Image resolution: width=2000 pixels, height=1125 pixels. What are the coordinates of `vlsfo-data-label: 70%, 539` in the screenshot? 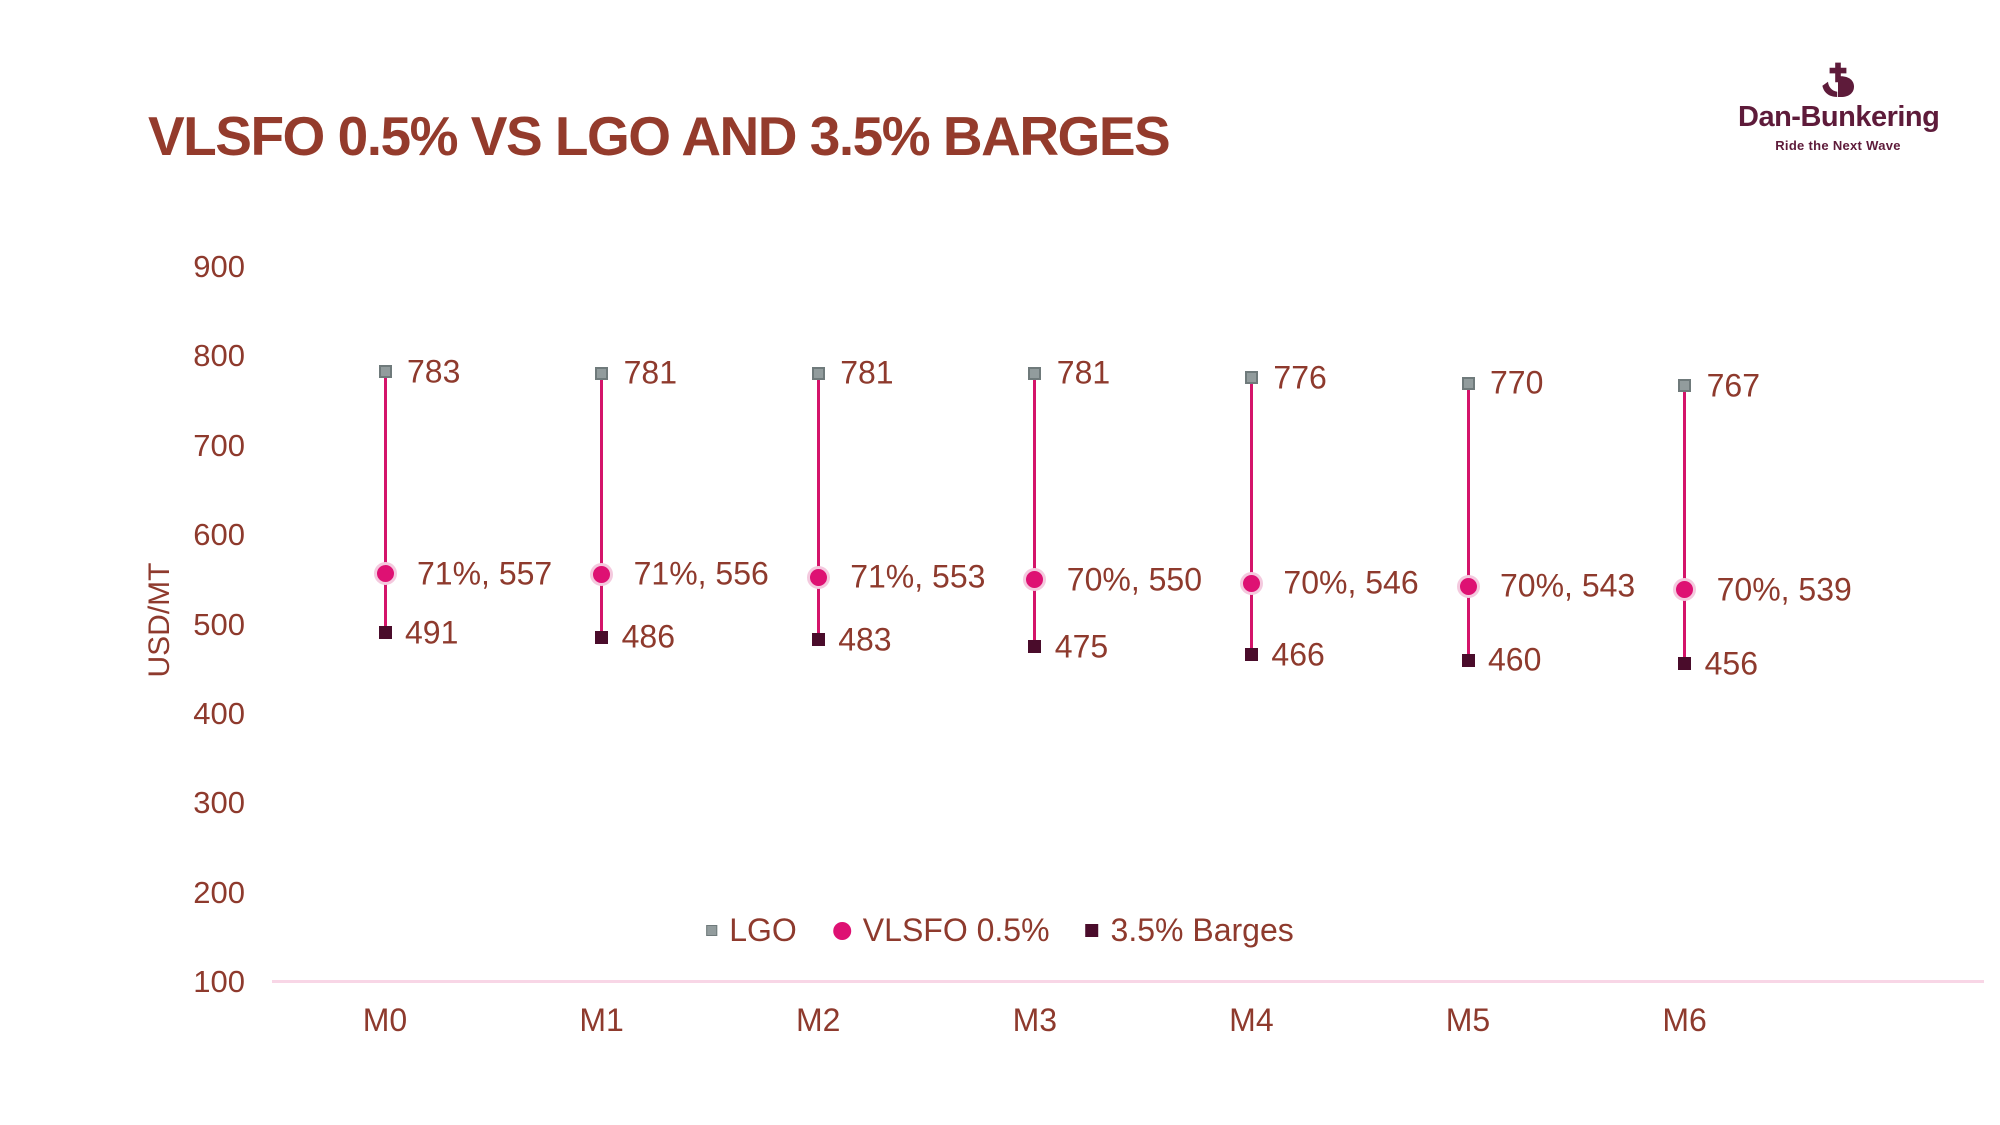 It's located at (1784, 589).